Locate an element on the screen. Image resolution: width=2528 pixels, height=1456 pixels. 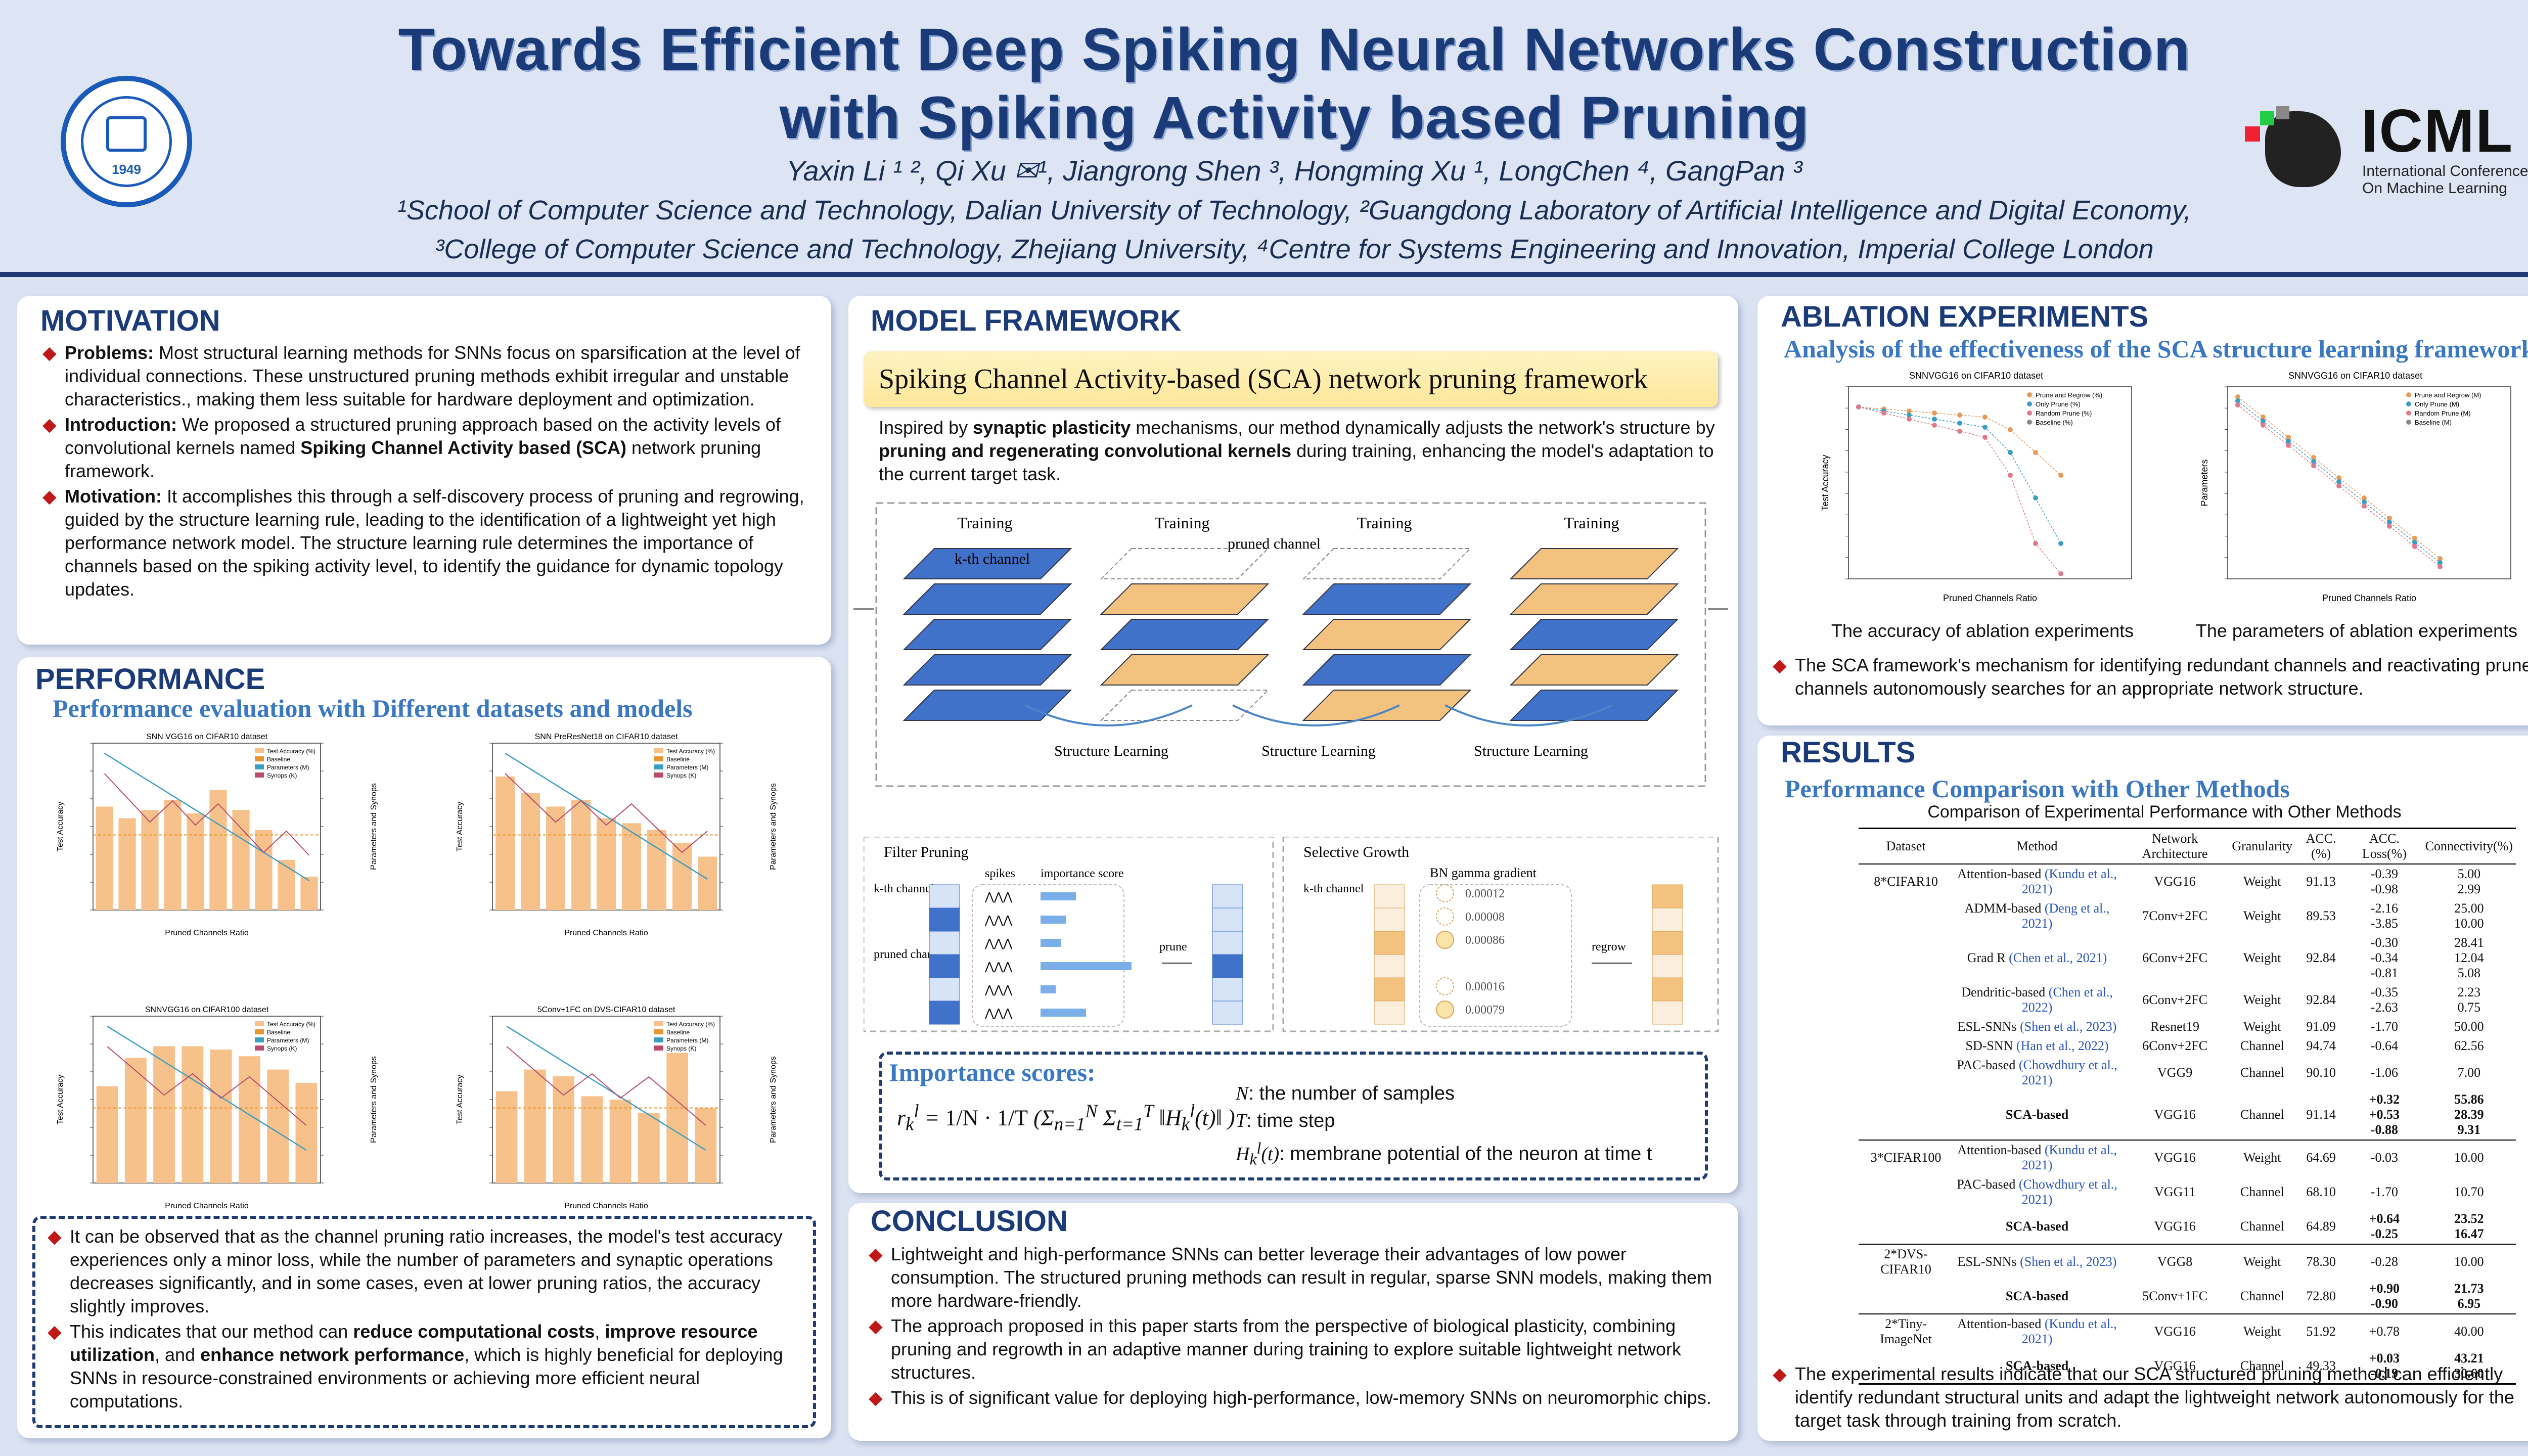
chart-ylabel: Test Accuracy is located at coordinates (61, 827).